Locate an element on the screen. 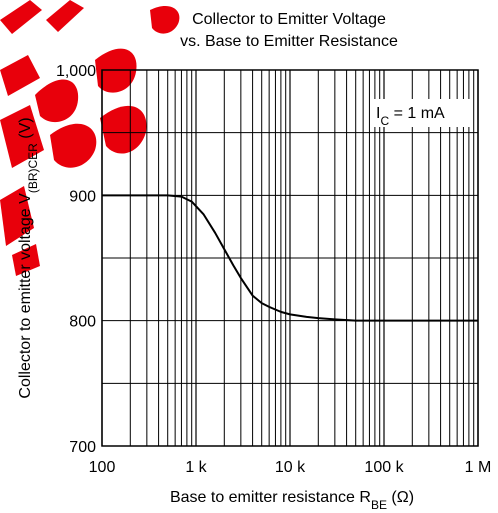  x-tick-label: 100 k is located at coordinates (384, 467).